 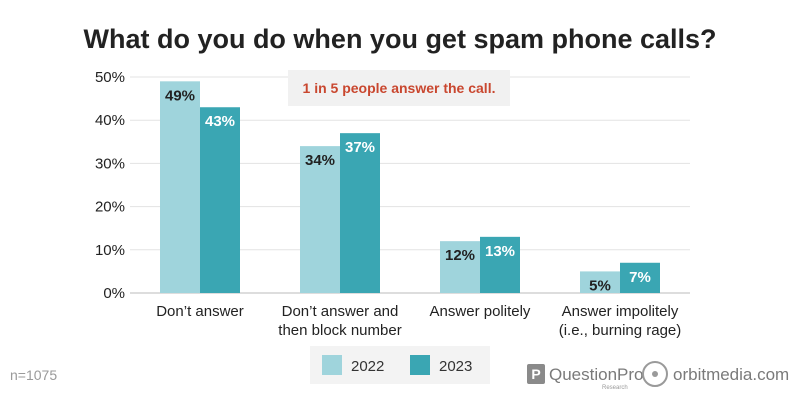 What do you see at coordinates (110, 207) in the screenshot?
I see `y-tick-label: 20%` at bounding box center [110, 207].